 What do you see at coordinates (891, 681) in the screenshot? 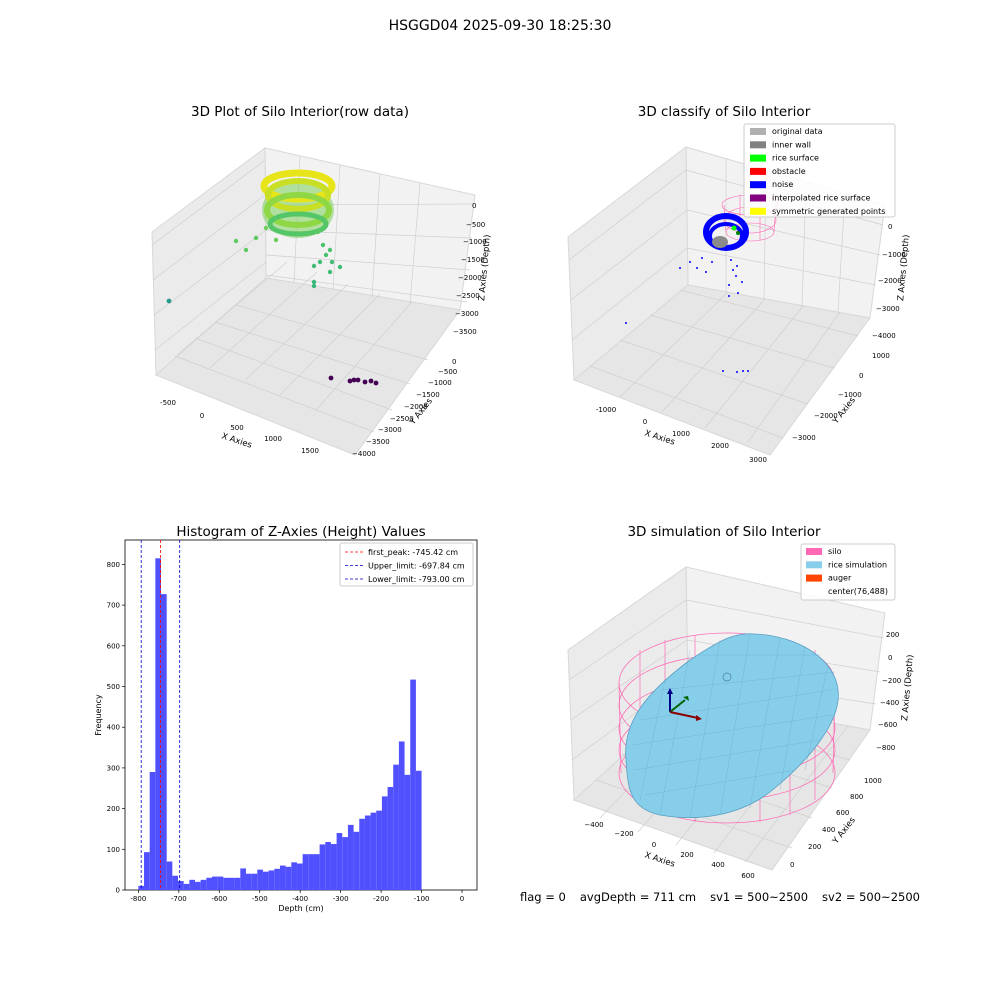
I see `z-tick: −200` at bounding box center [891, 681].